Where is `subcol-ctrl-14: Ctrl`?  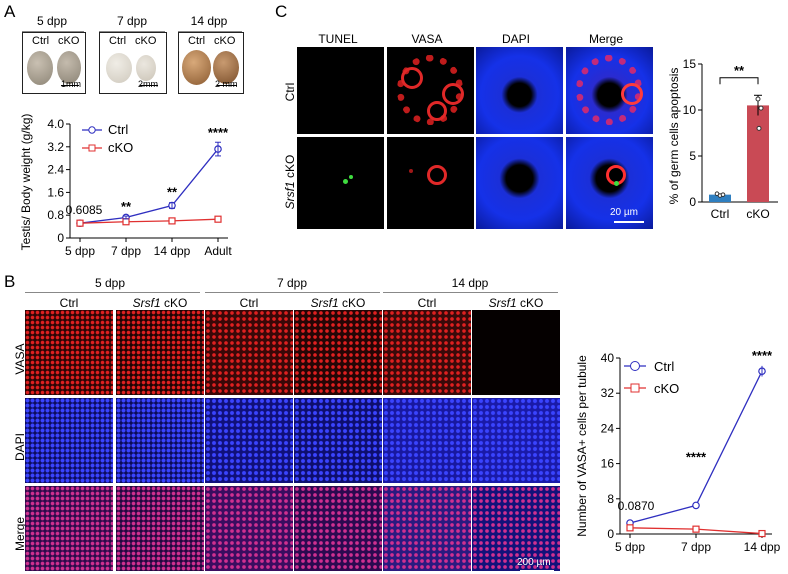
subcol-ctrl-14: Ctrl is located at coordinates (427, 303).